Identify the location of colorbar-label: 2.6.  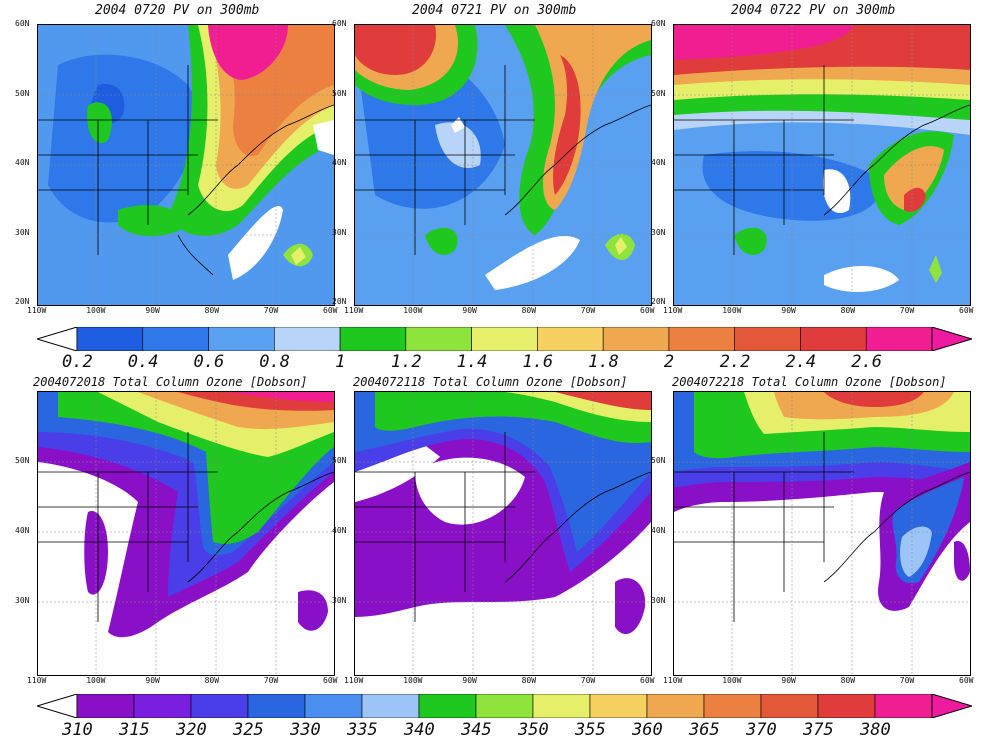
(866, 362).